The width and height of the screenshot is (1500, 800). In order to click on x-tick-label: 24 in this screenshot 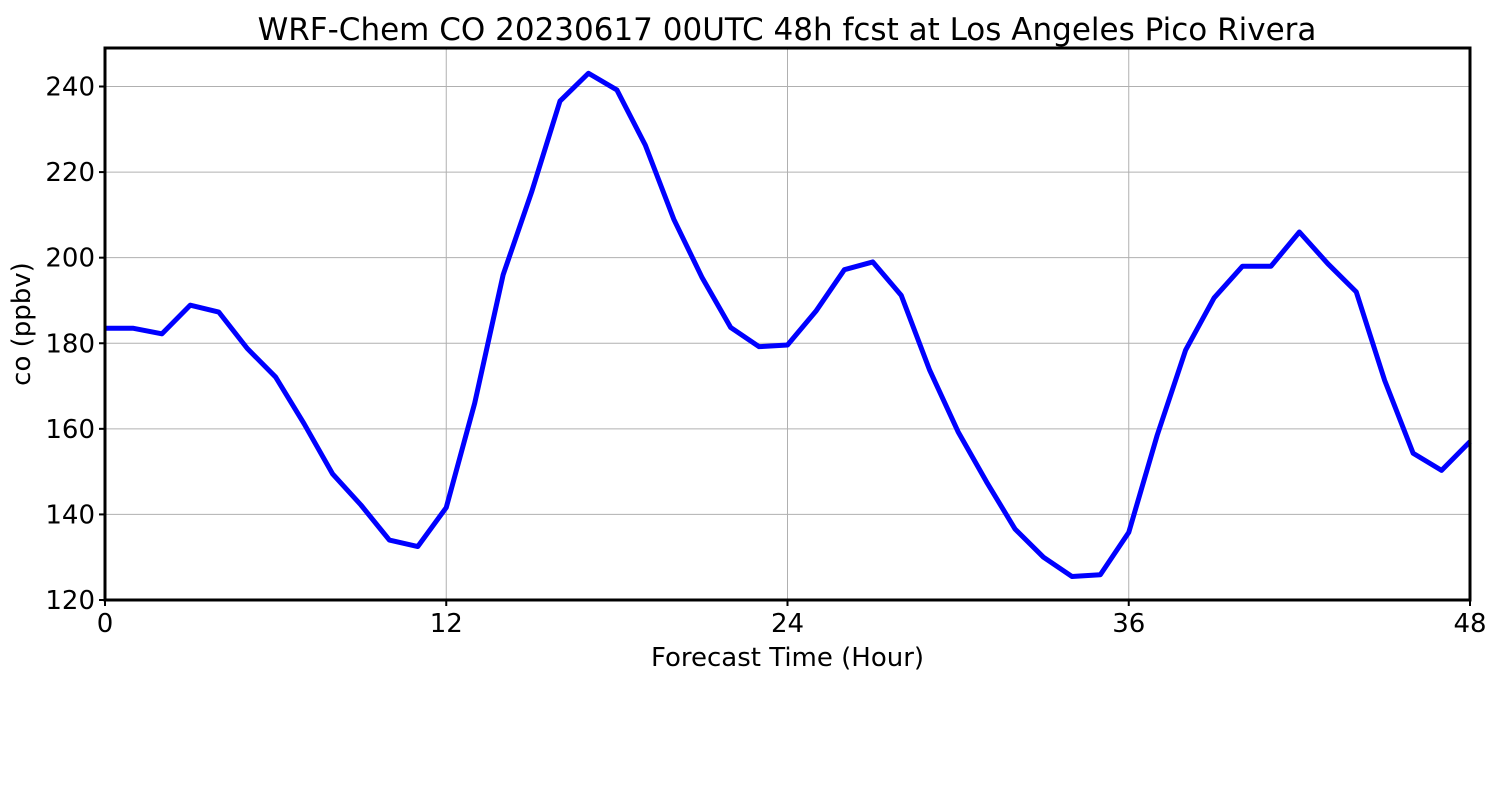, I will do `click(787, 624)`.